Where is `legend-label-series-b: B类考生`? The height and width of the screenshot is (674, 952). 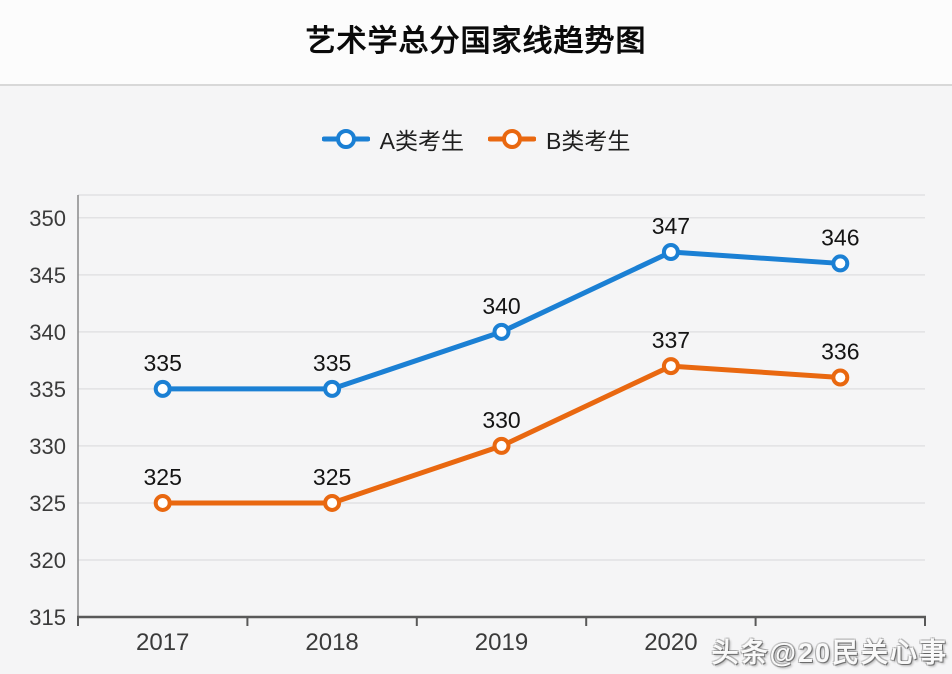
legend-label-series-b: B类考生 is located at coordinates (588, 141).